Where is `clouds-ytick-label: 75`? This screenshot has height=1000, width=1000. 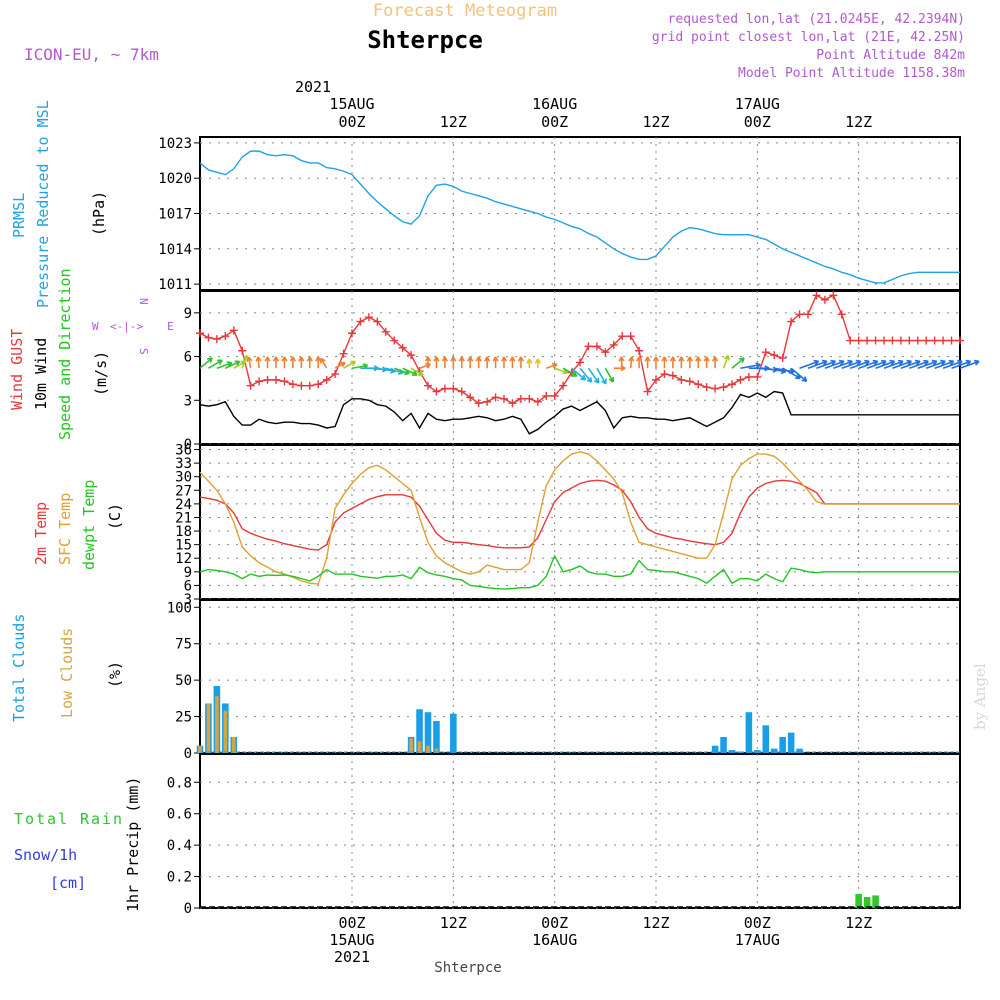
clouds-ytick-label: 75 is located at coordinates (183, 645).